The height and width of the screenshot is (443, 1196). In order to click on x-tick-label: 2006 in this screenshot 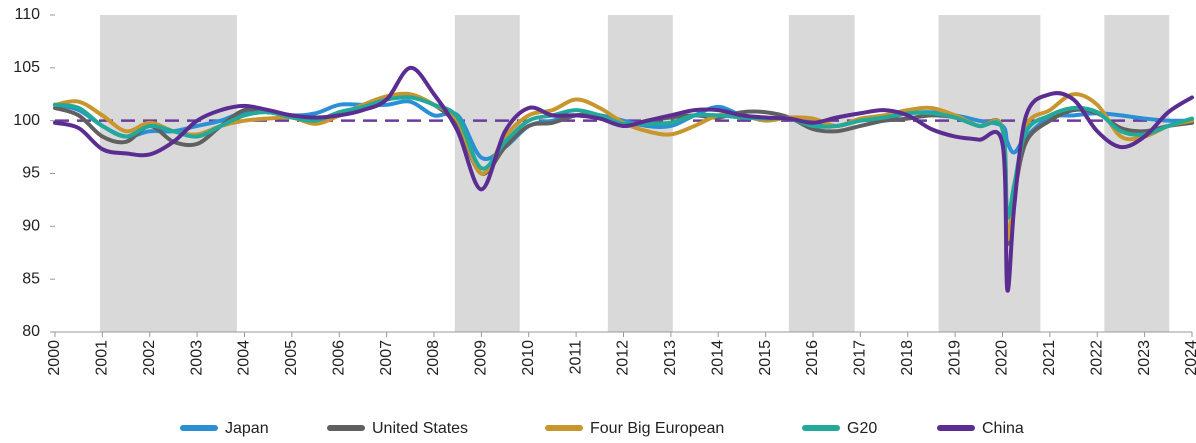, I will do `click(338, 358)`.